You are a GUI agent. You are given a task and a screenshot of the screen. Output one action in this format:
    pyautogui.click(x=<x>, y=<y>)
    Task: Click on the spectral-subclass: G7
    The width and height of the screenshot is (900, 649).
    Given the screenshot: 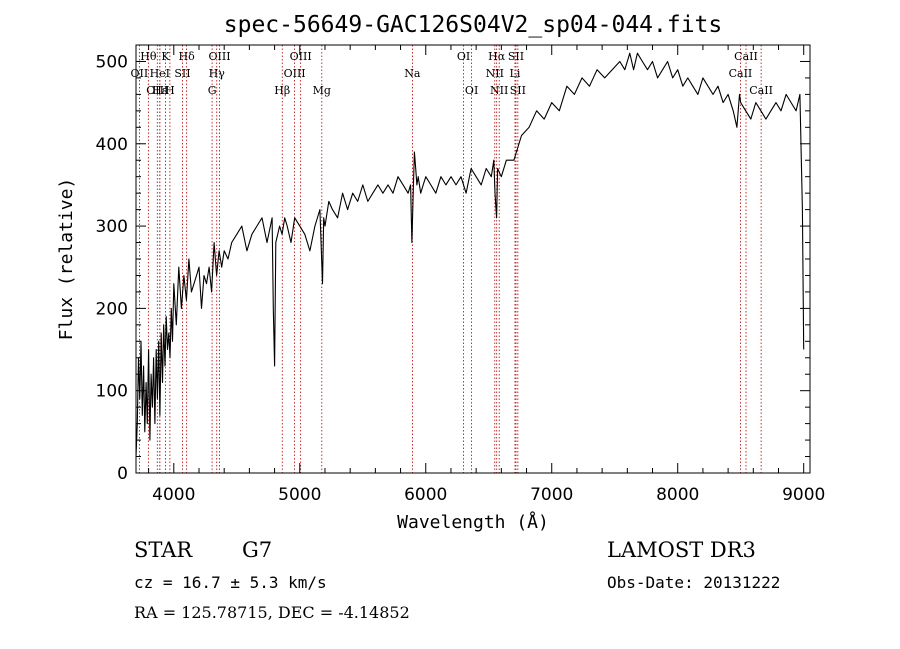 What is the action you would take?
    pyautogui.click(x=257, y=550)
    